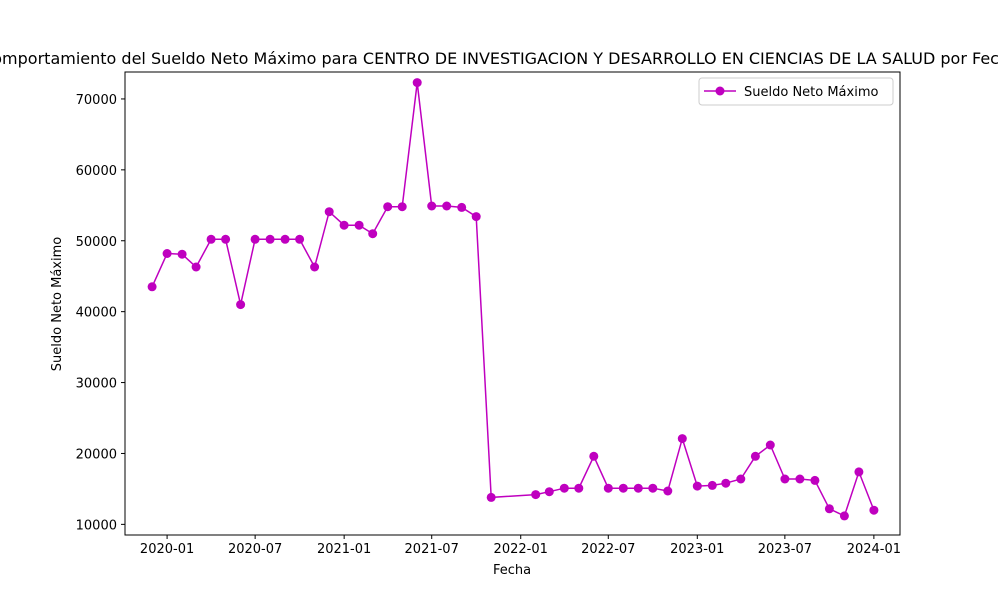 This screenshot has width=1000, height=600. I want to click on legend-label: Sueldo Neto Máximo, so click(811, 92).